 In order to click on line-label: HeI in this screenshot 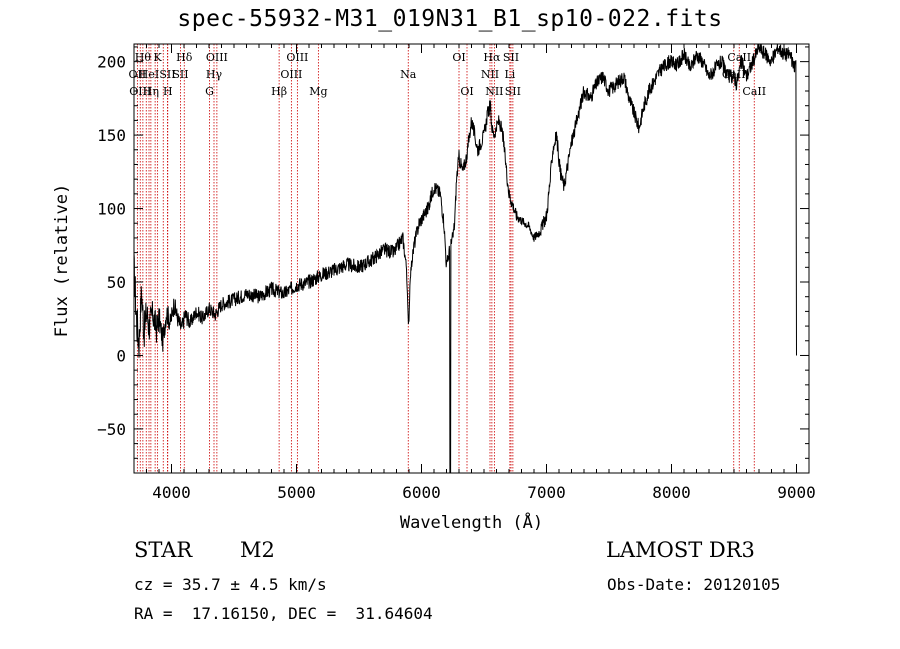, I will do `click(149, 74)`.